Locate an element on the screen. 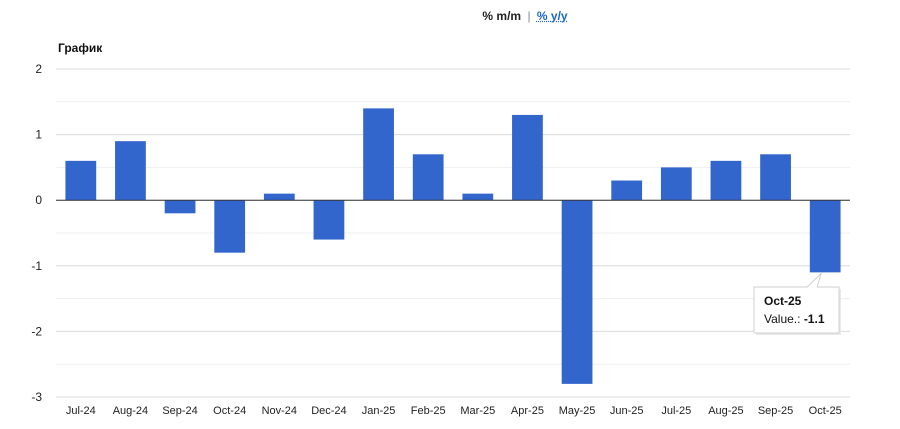  yy-toggle-link: % y/y is located at coordinates (552, 16).